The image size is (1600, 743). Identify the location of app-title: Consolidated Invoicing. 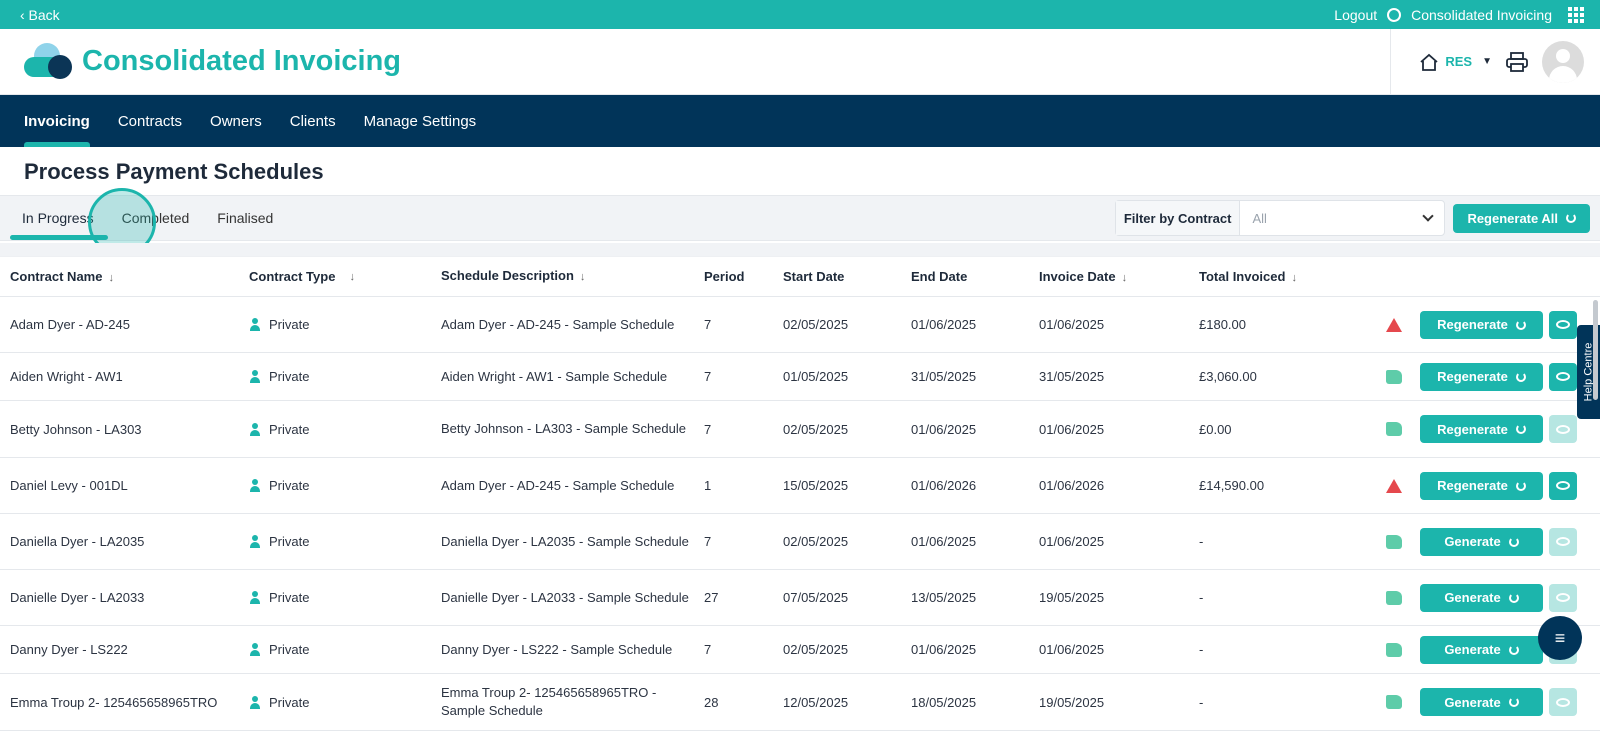
(242, 61).